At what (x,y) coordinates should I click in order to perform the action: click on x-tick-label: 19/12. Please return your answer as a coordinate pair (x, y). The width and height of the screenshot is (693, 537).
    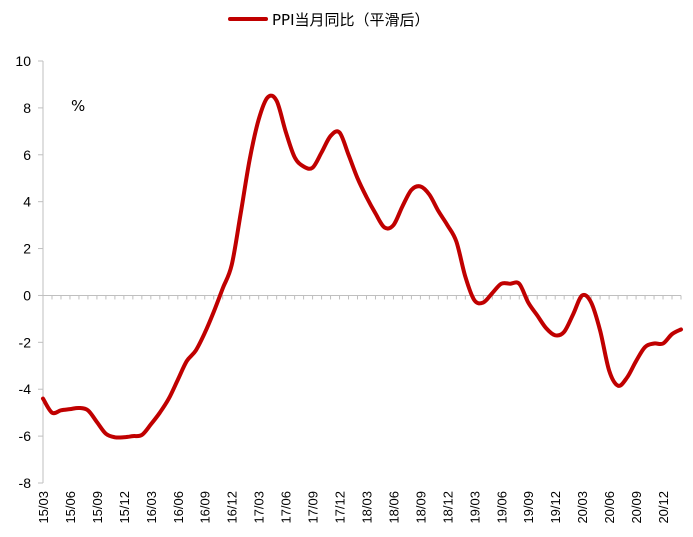
    Looking at the image, I should click on (555, 507).